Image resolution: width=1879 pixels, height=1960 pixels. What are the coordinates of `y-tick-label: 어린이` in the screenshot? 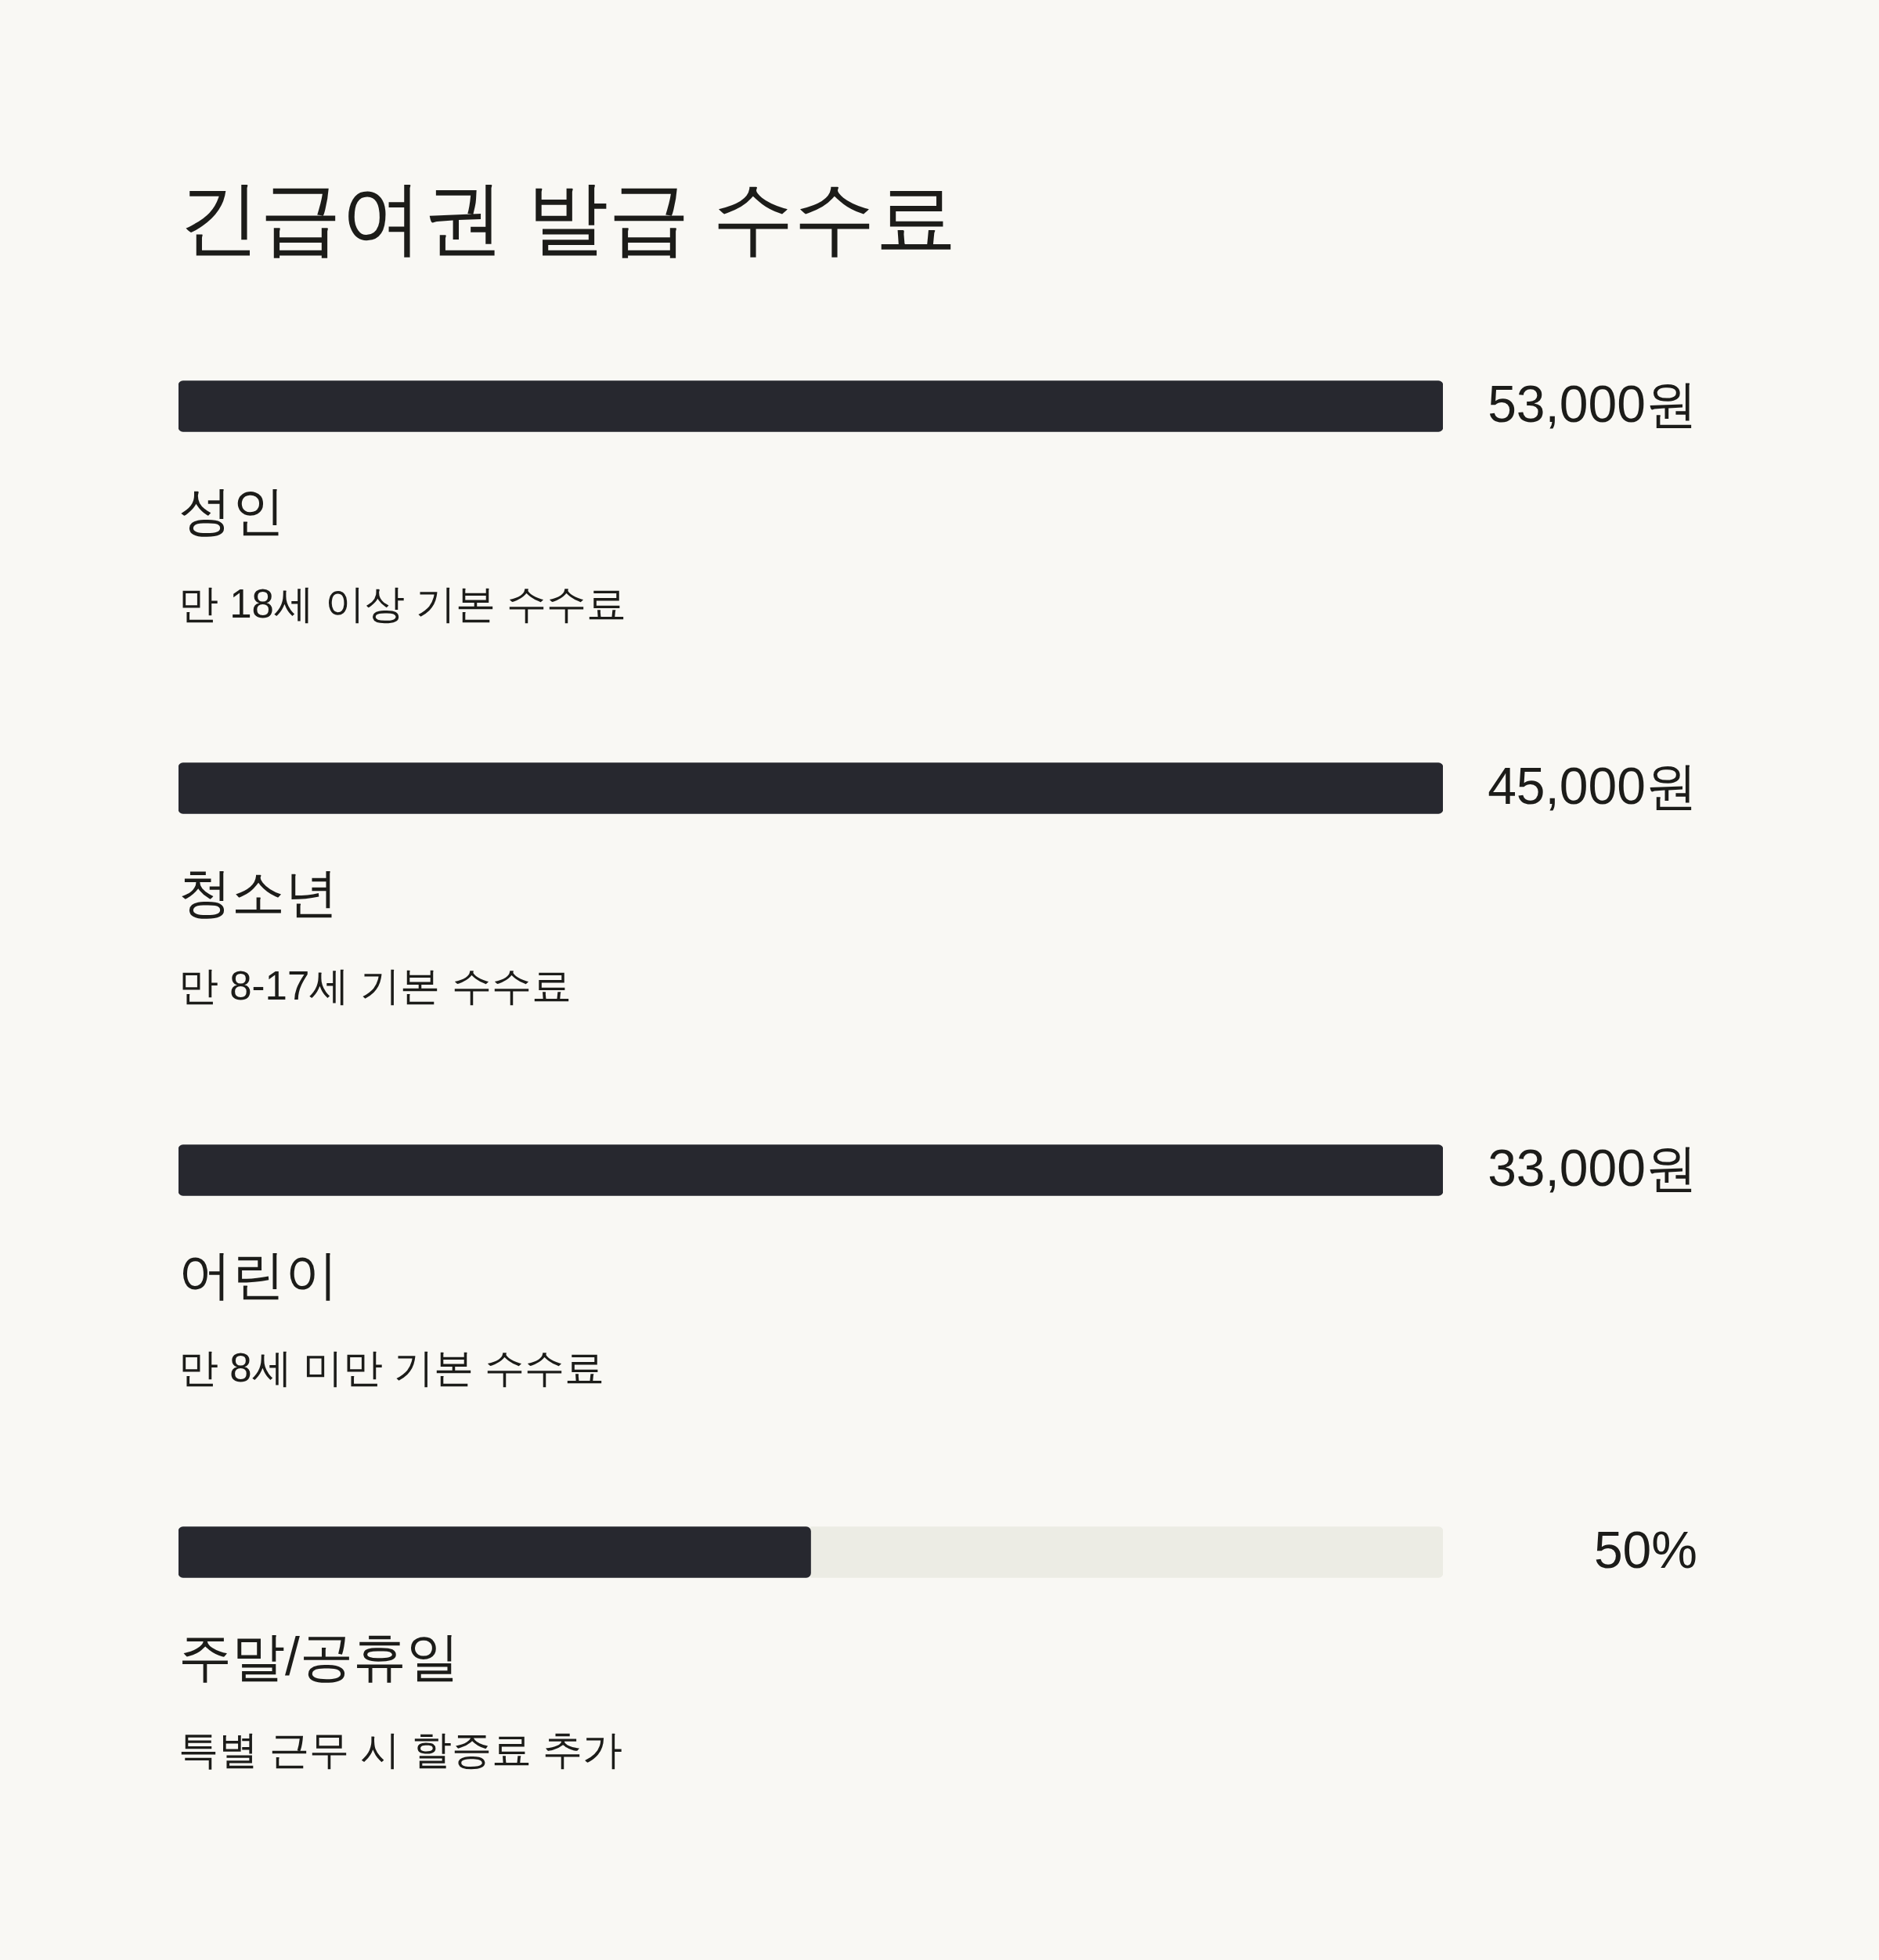 It's located at (258, 1274).